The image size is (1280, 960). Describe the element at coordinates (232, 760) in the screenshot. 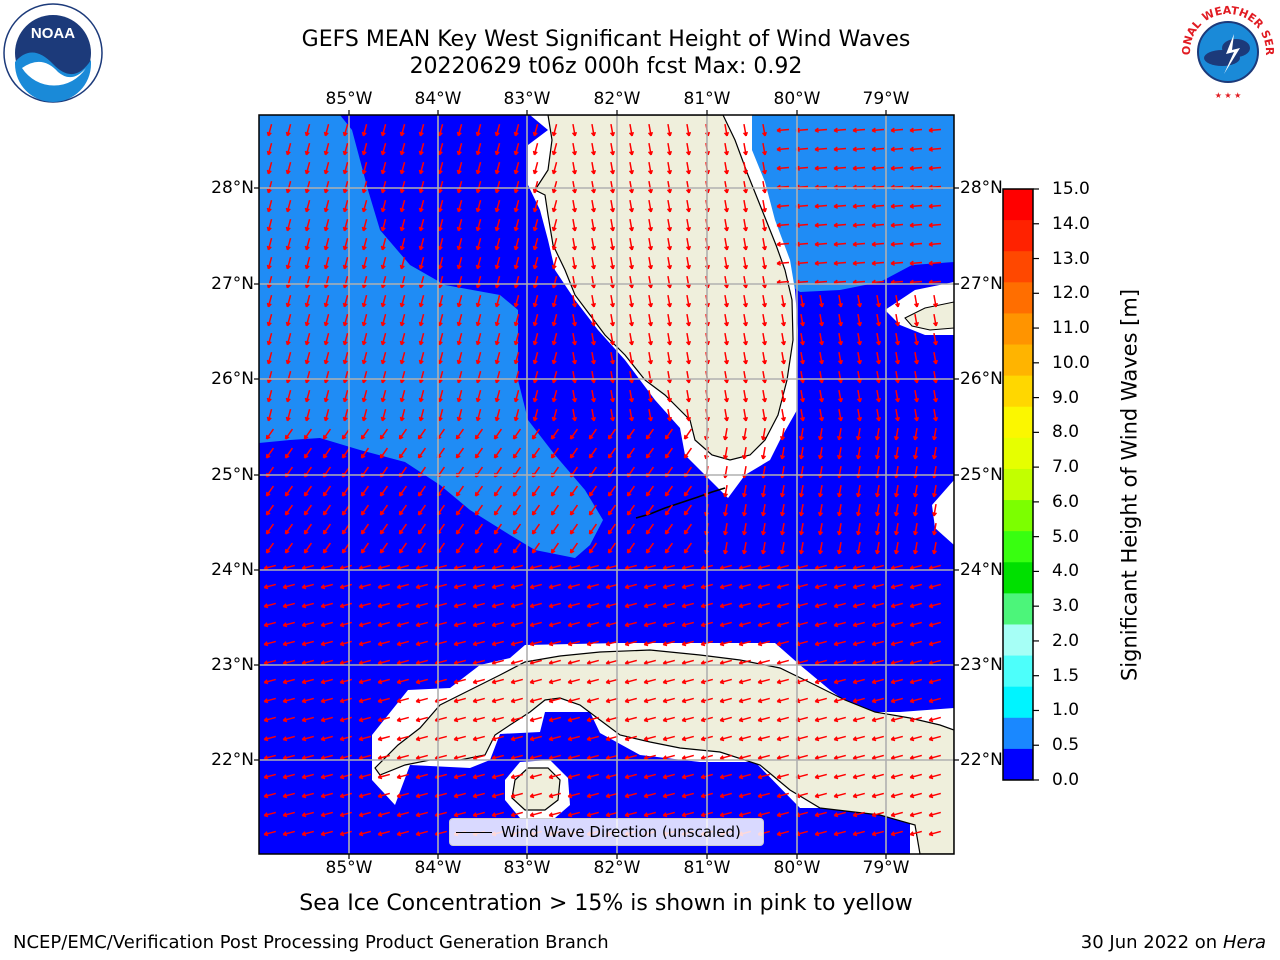

I see `lat-label-left: 22°N` at that location.